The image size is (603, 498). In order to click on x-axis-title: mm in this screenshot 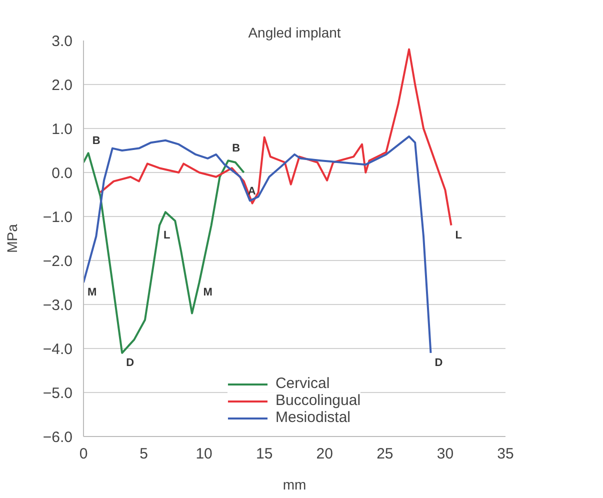, I will do `click(294, 484)`.